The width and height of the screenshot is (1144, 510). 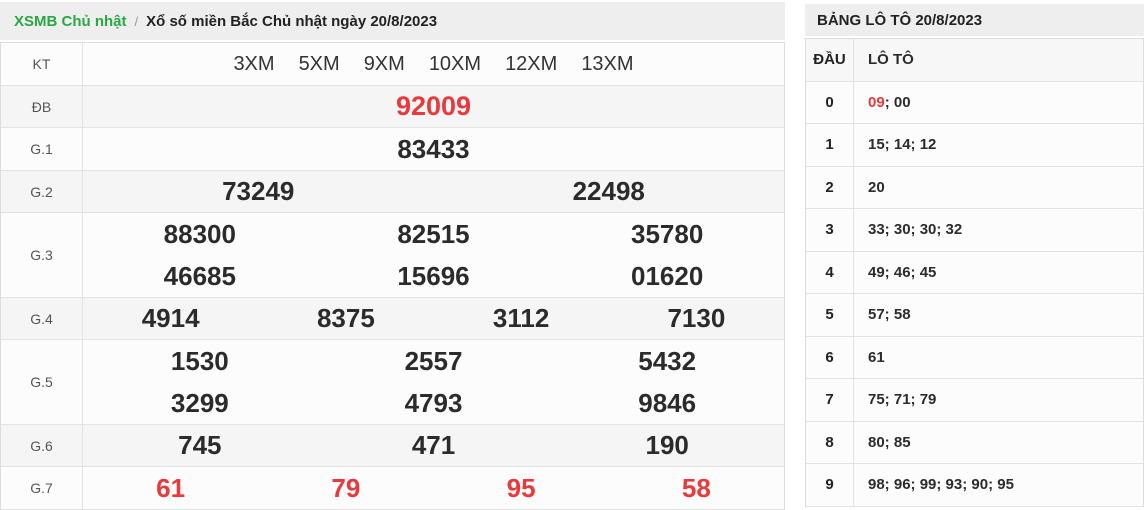 I want to click on result-number: 22498, so click(x=608, y=191).